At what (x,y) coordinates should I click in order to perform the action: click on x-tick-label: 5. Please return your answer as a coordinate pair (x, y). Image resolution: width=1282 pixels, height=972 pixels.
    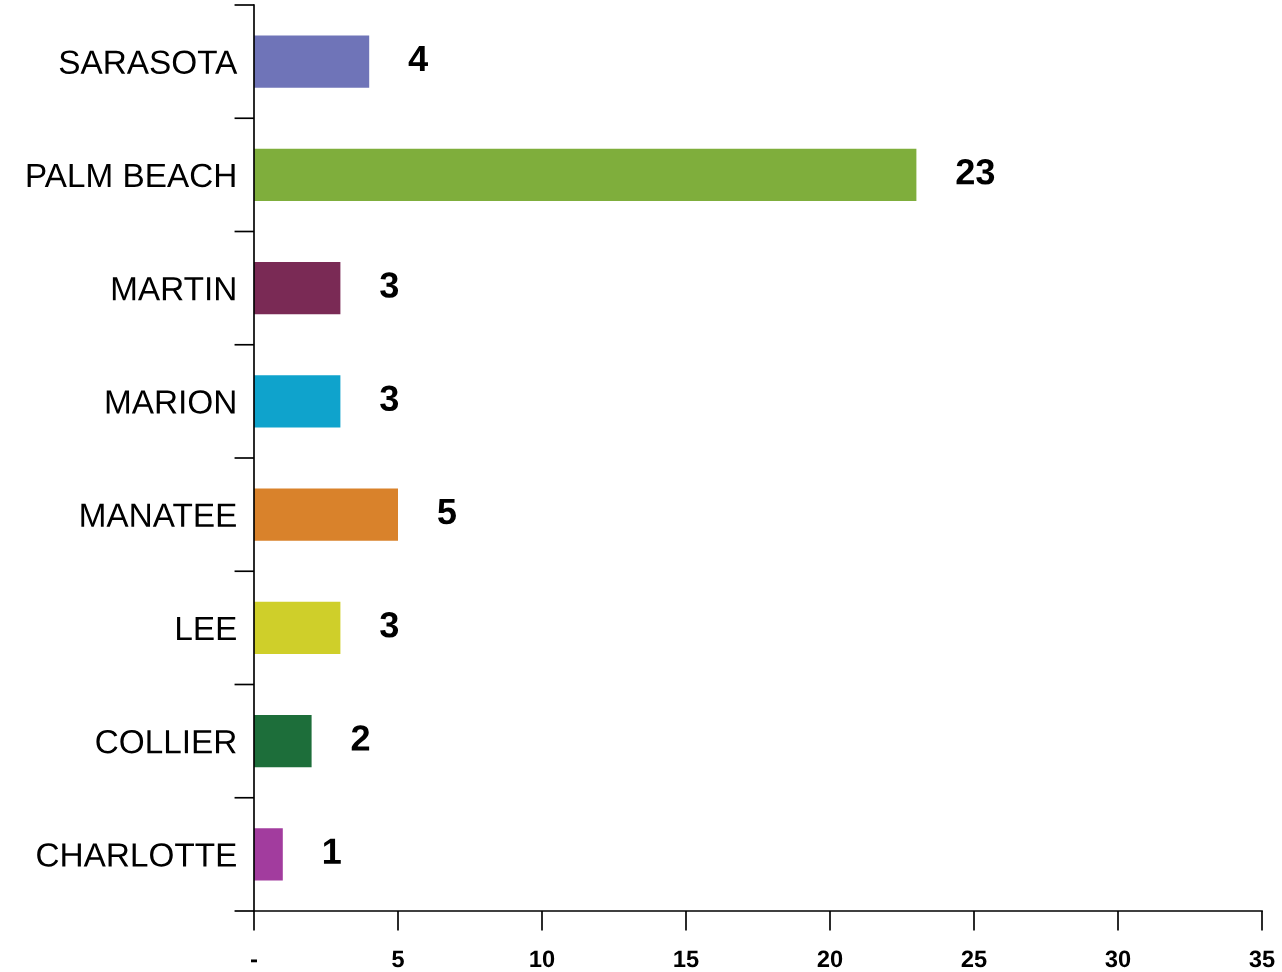
    Looking at the image, I should click on (398, 959).